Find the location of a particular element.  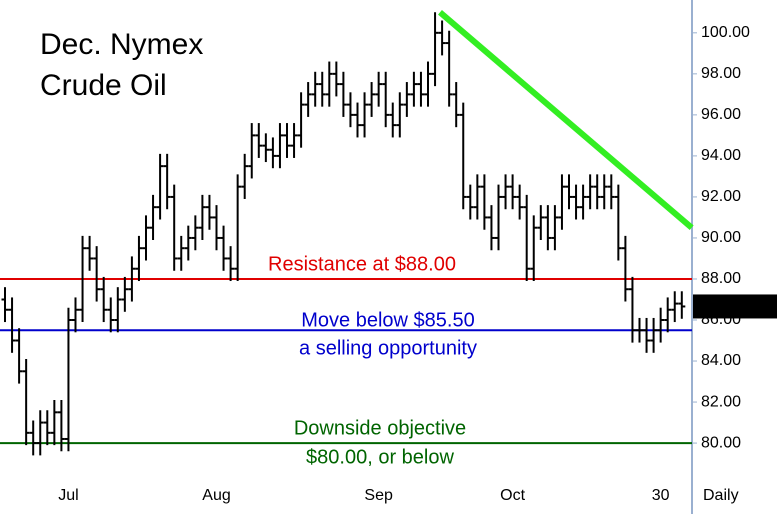

level-annotation: Move below $85.50 is located at coordinates (387, 320).